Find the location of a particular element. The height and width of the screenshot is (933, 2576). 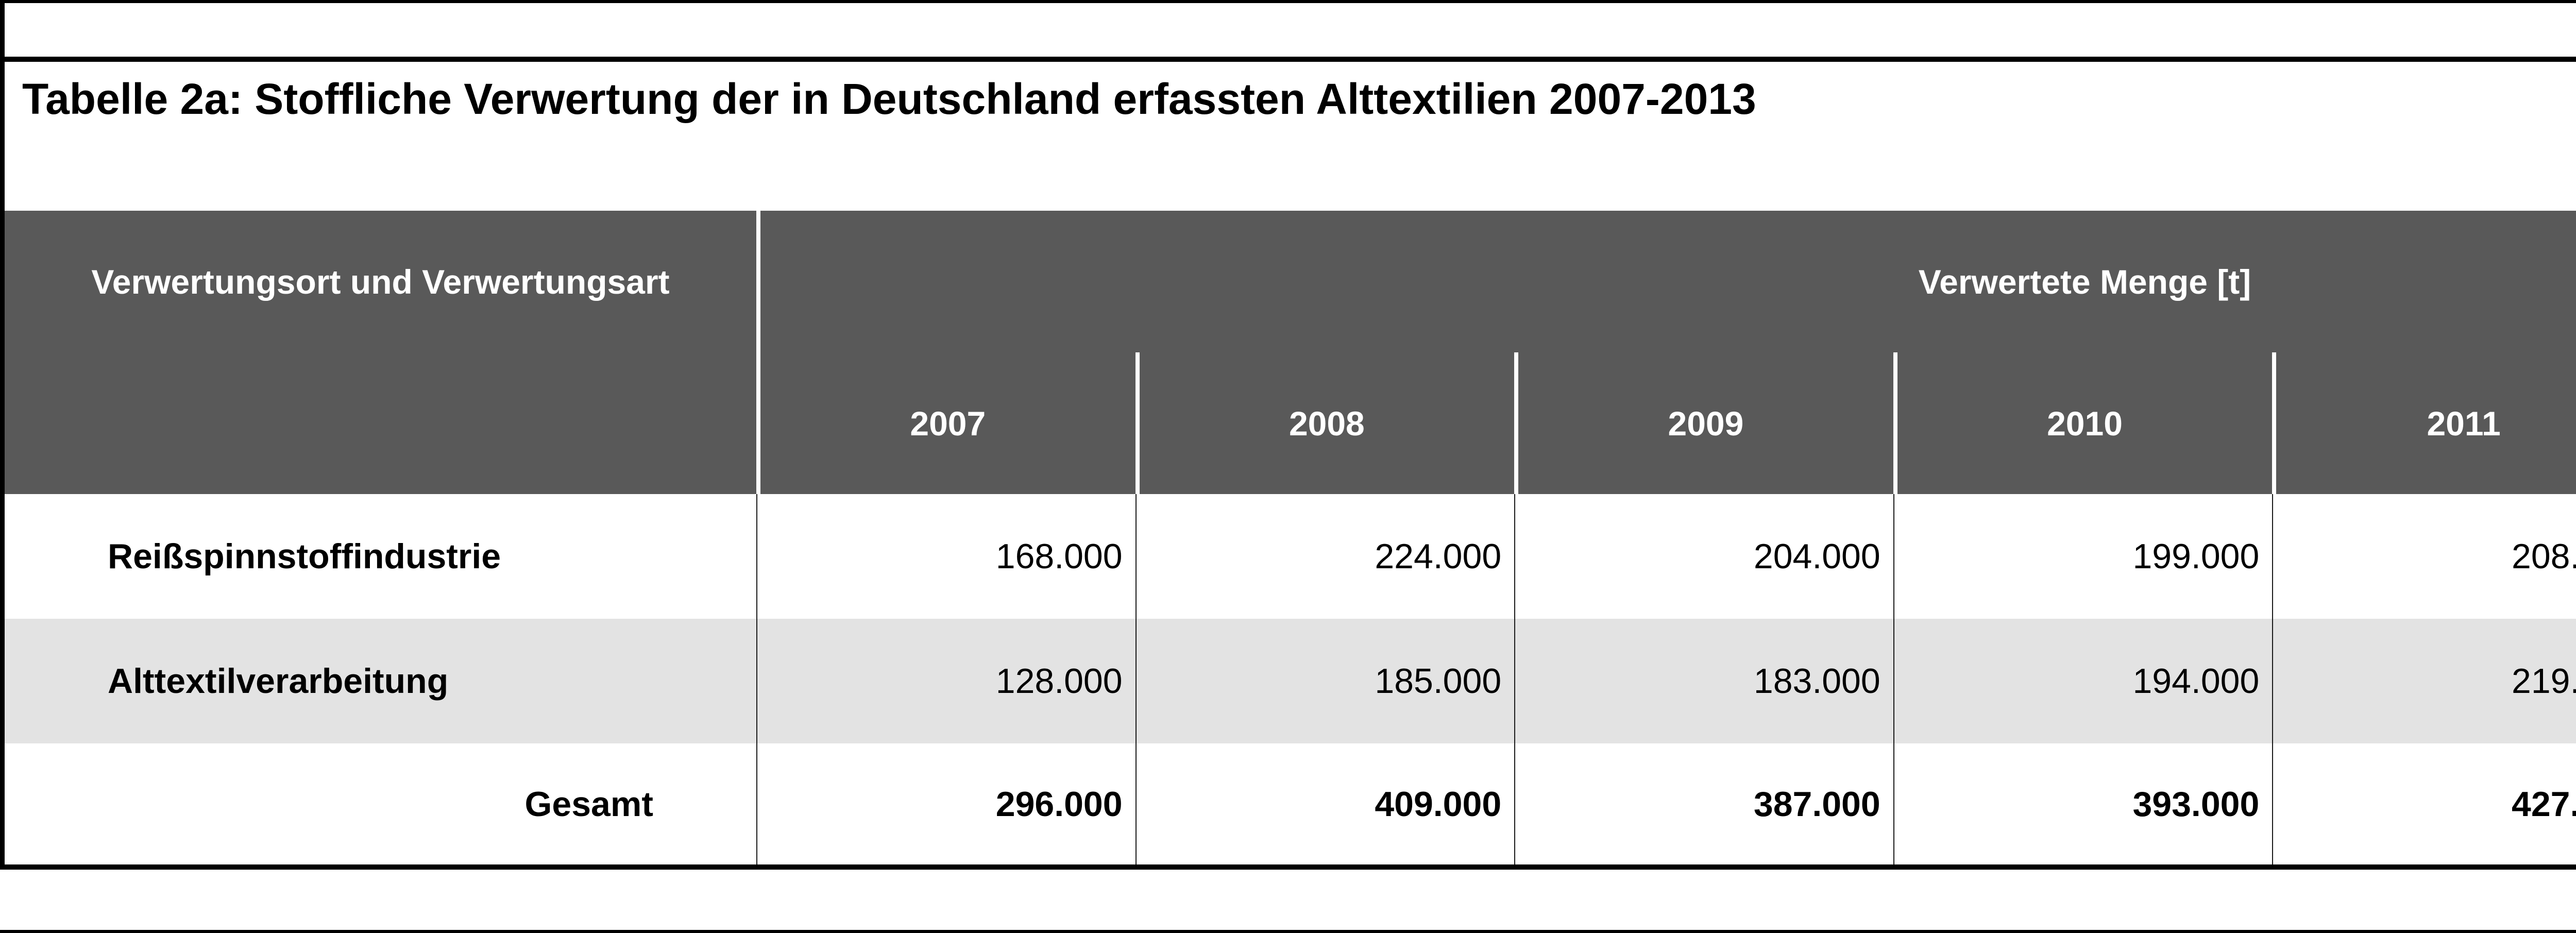

year-header-2011: 2011 is located at coordinates (2424, 423).